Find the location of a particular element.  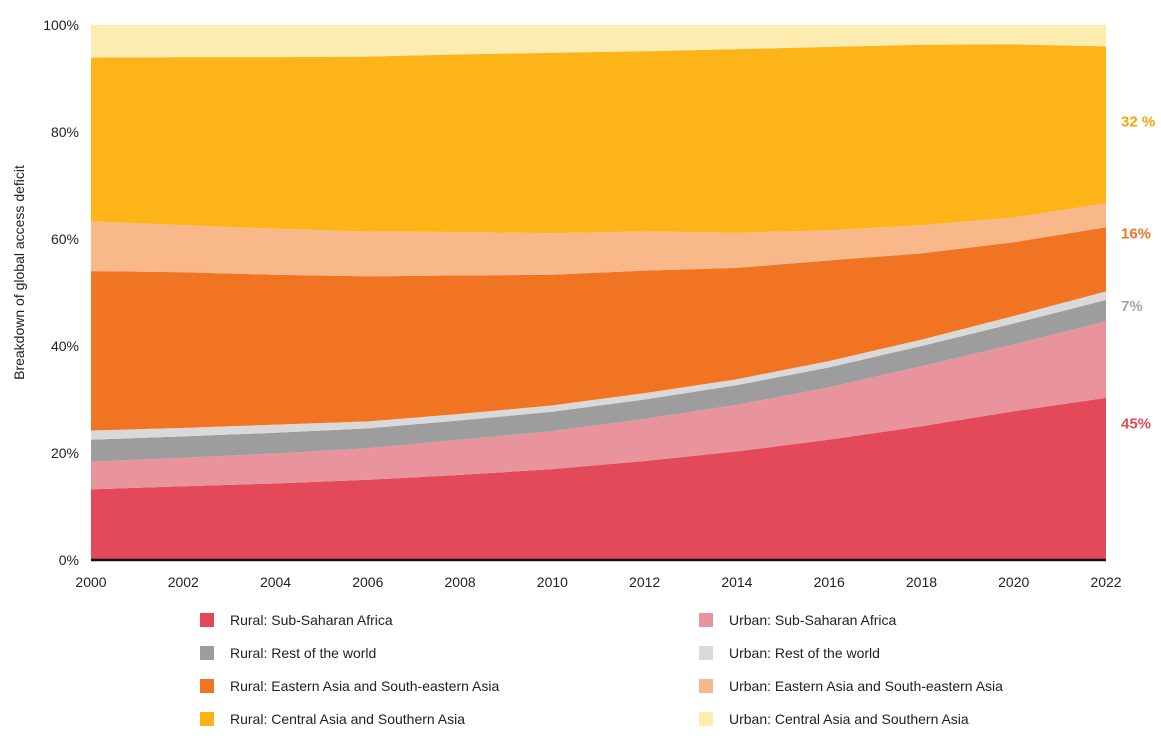

x-tick-label: 2014 is located at coordinates (736, 582).